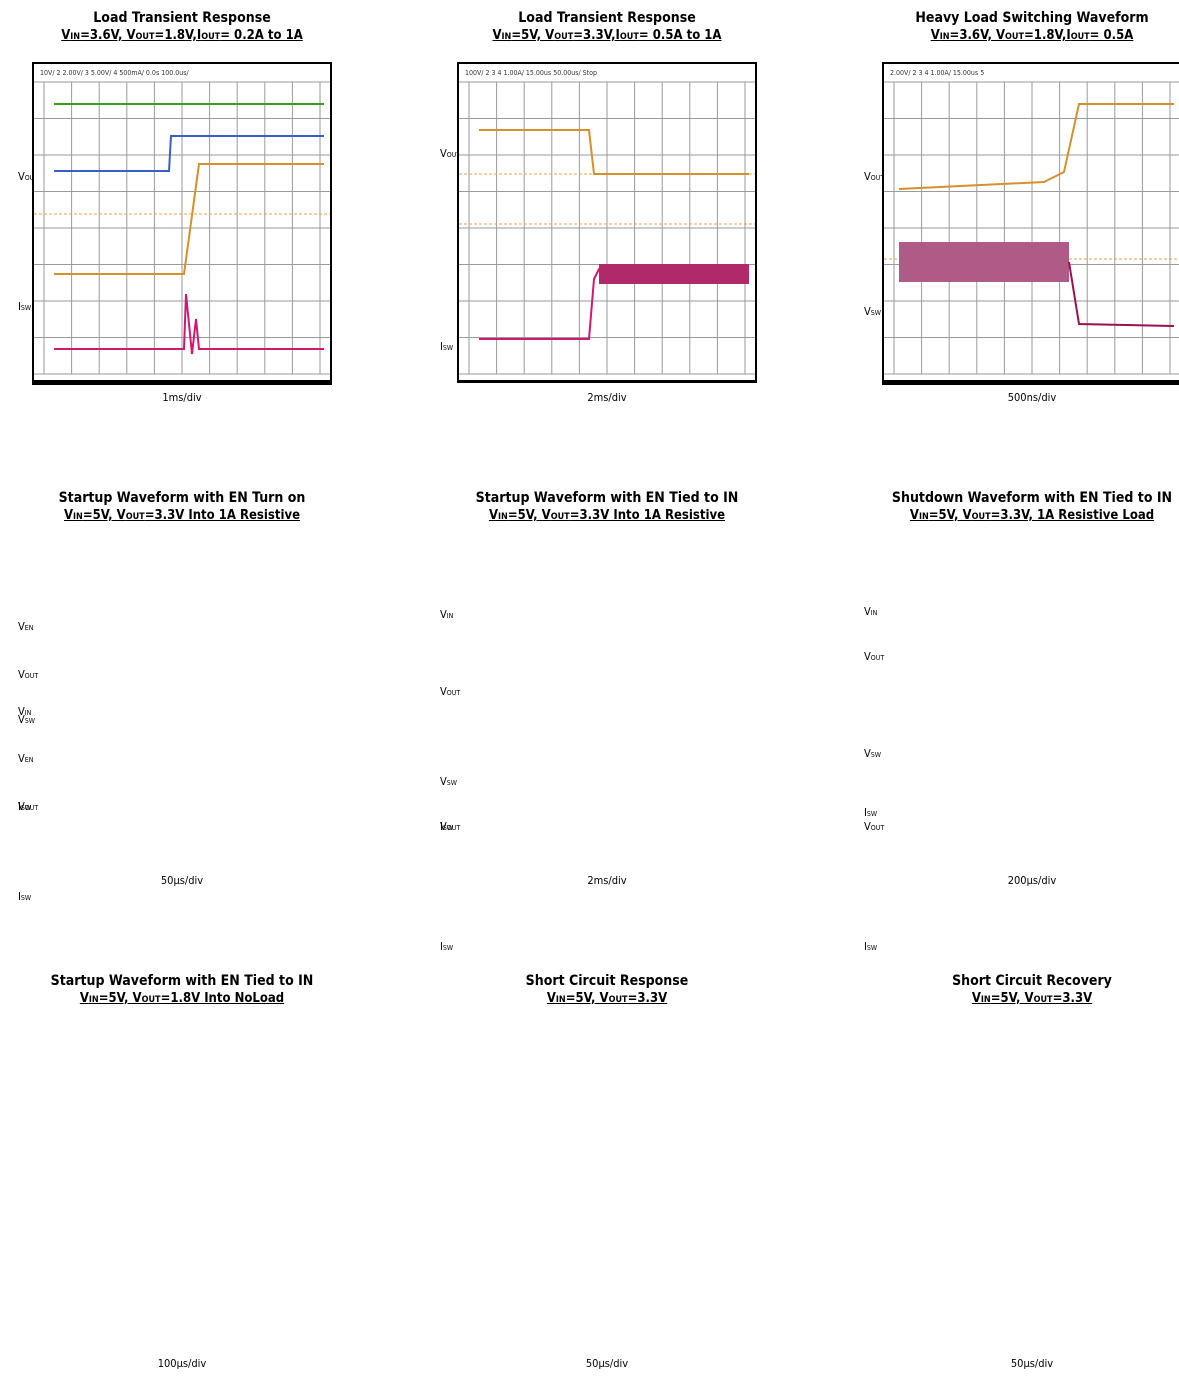 This screenshot has width=1179, height=1381. I want to click on chart-subtitle: VIN=3.6V, VOUT=1.8V,IOUT= 0.5A, so click(1032, 35).